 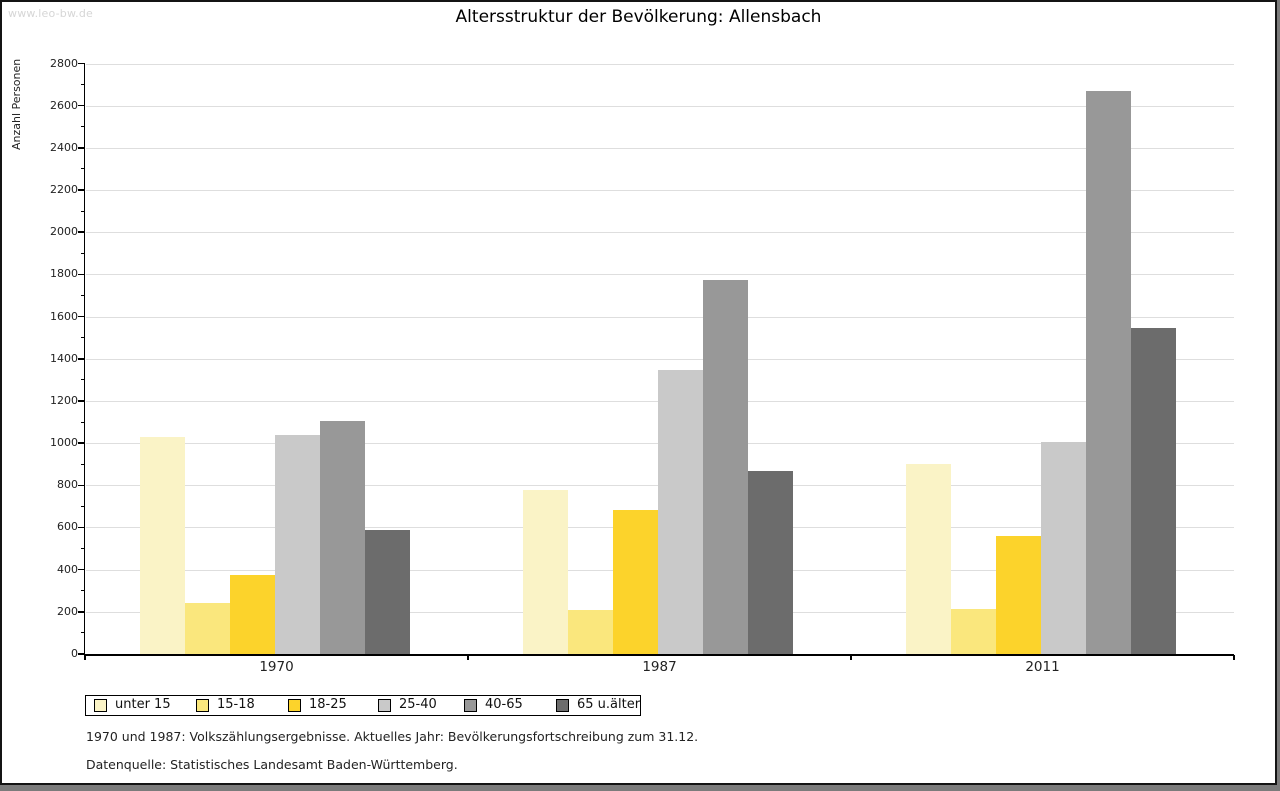 I want to click on y-axis-tick-label: 1000, so click(x=64, y=443).